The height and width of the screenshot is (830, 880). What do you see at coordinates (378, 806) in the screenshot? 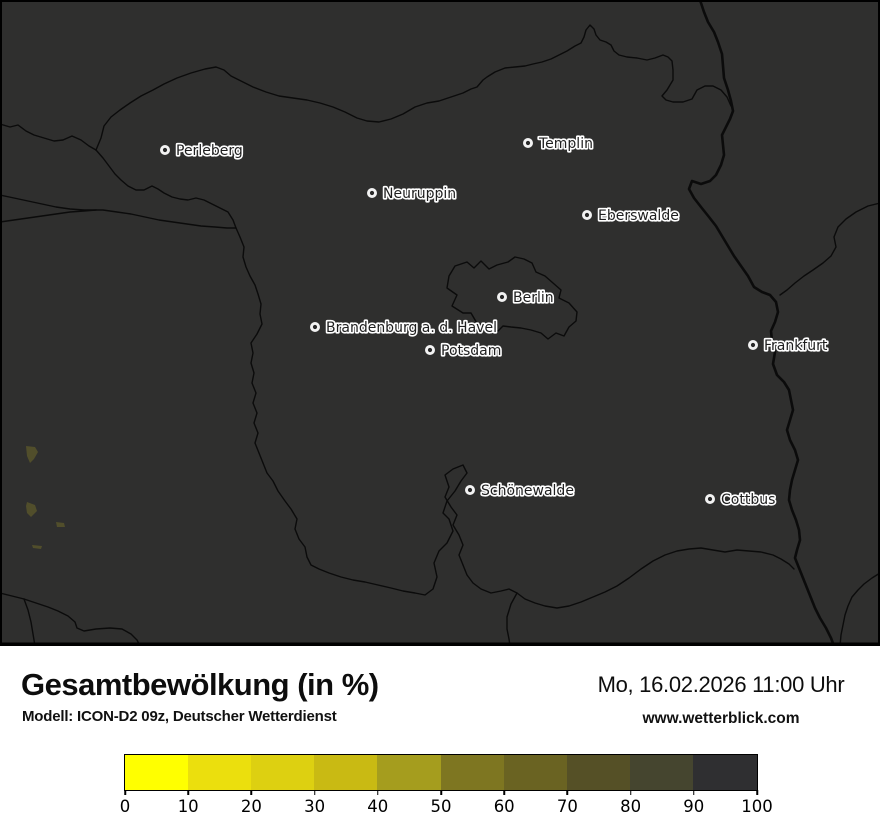
I see `colorbar-tick-label: 40` at bounding box center [378, 806].